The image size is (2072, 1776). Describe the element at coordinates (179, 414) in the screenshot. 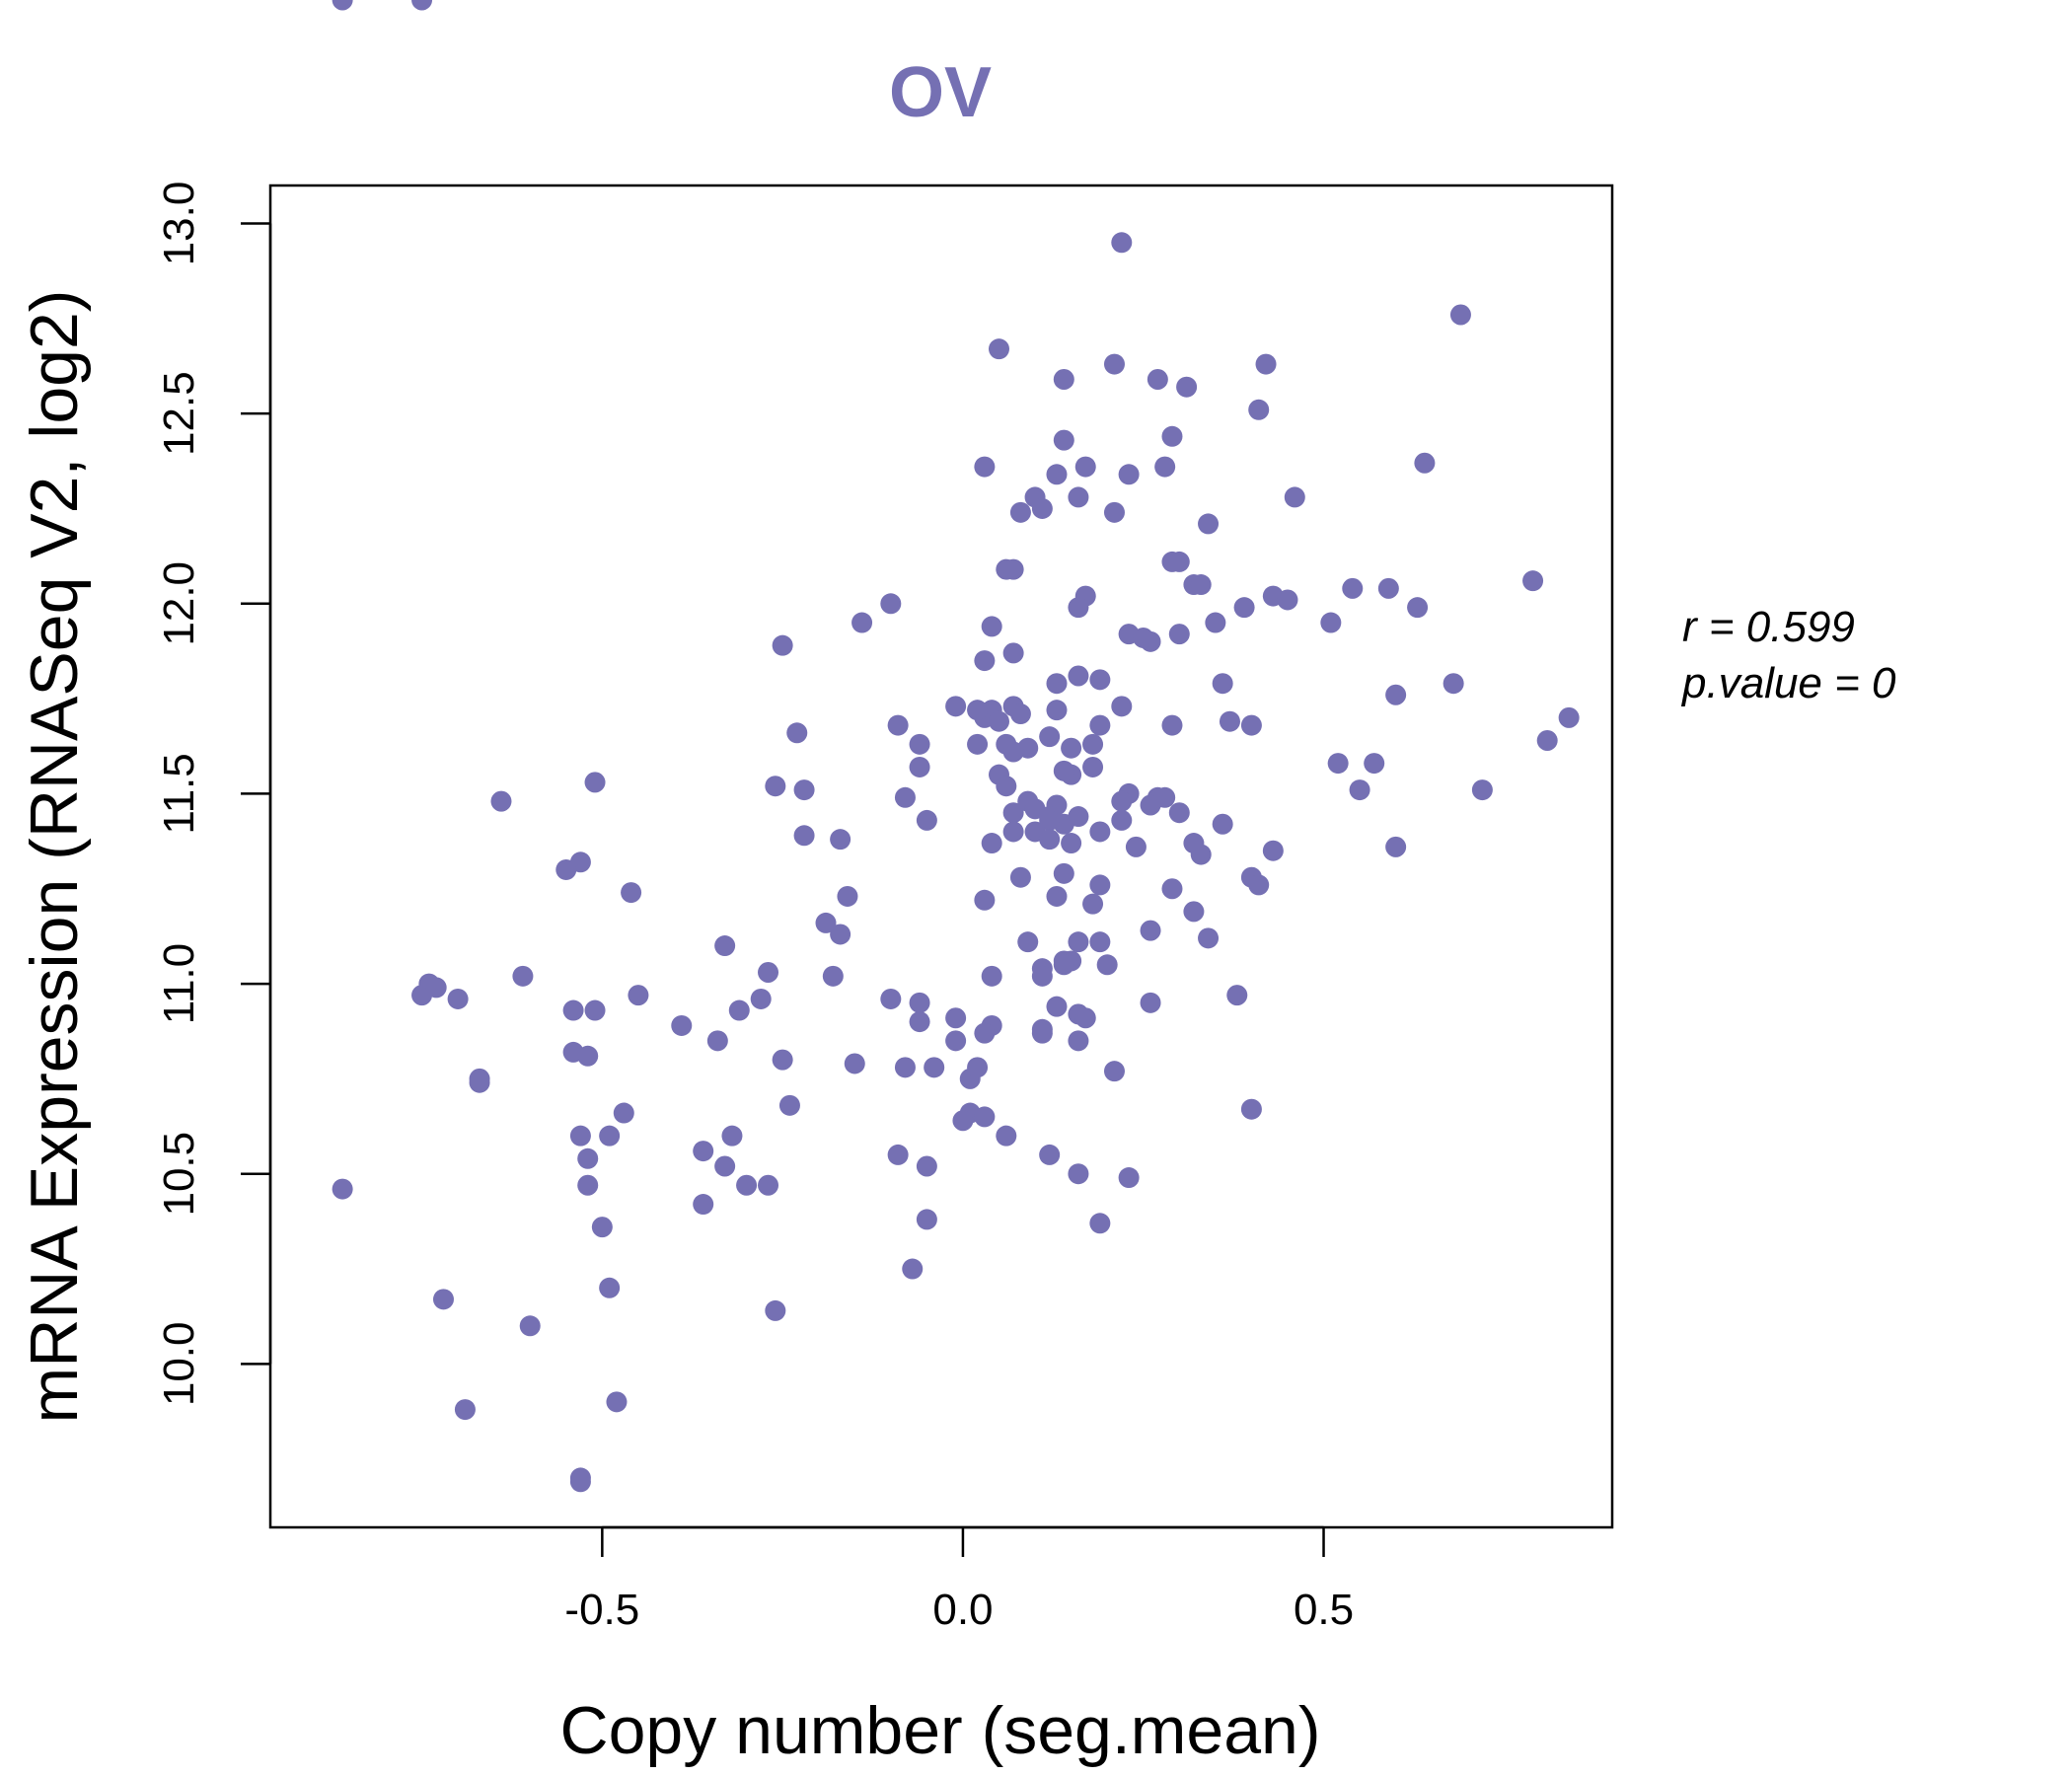

I see `y-tick-label: 12.5` at that location.